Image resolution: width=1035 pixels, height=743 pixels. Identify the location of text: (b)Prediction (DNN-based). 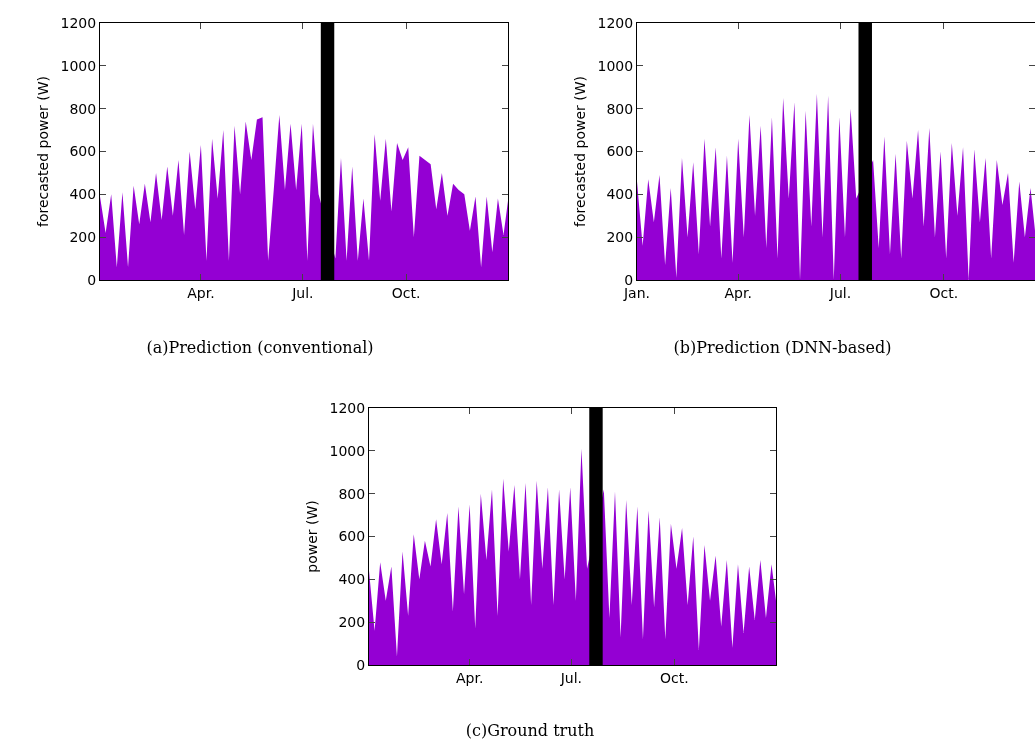
(782, 347).